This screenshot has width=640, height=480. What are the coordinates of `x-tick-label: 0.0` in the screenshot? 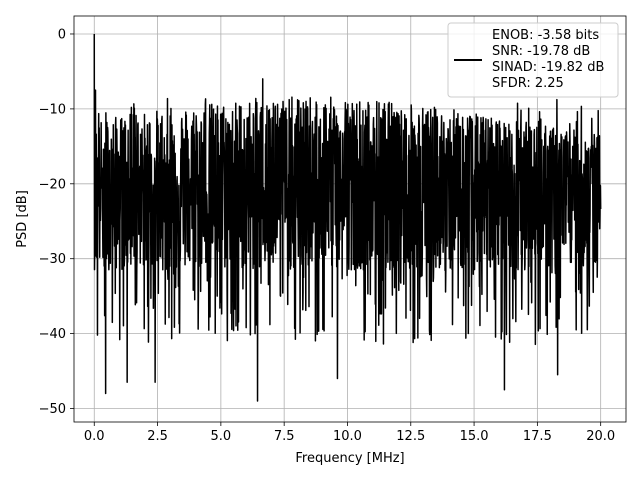 It's located at (94, 436).